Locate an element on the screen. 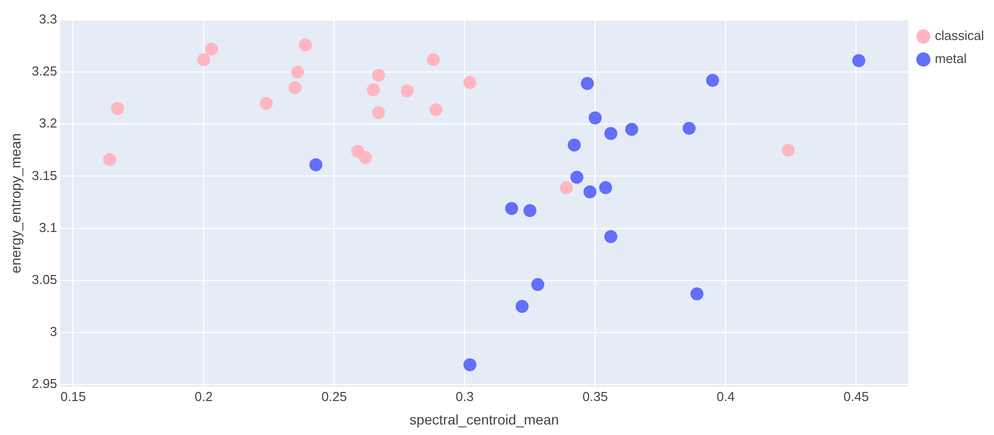  x-tick-label: 0.2 is located at coordinates (203, 396).